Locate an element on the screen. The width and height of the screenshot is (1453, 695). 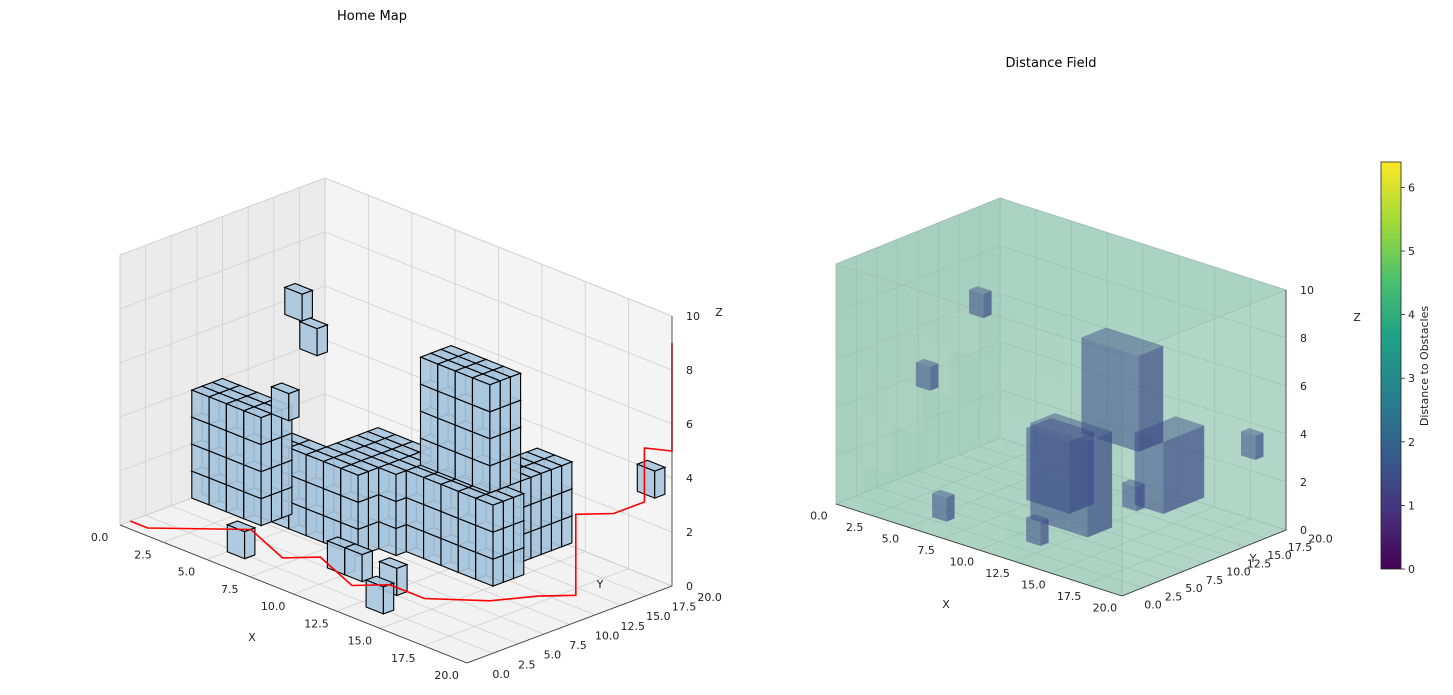
grid-line-x is located at coordinates (483, 590).